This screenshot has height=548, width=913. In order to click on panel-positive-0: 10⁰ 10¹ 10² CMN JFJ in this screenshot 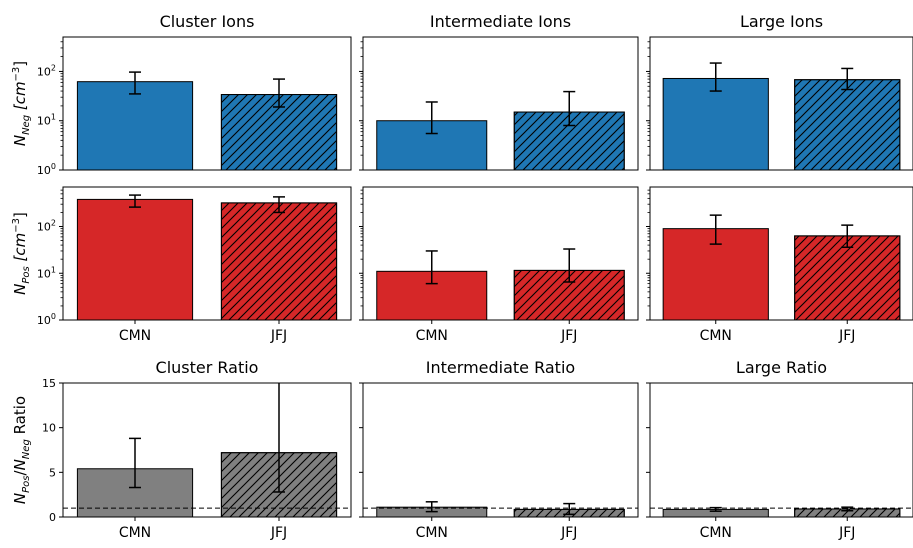, I will do `click(194, 265)`.